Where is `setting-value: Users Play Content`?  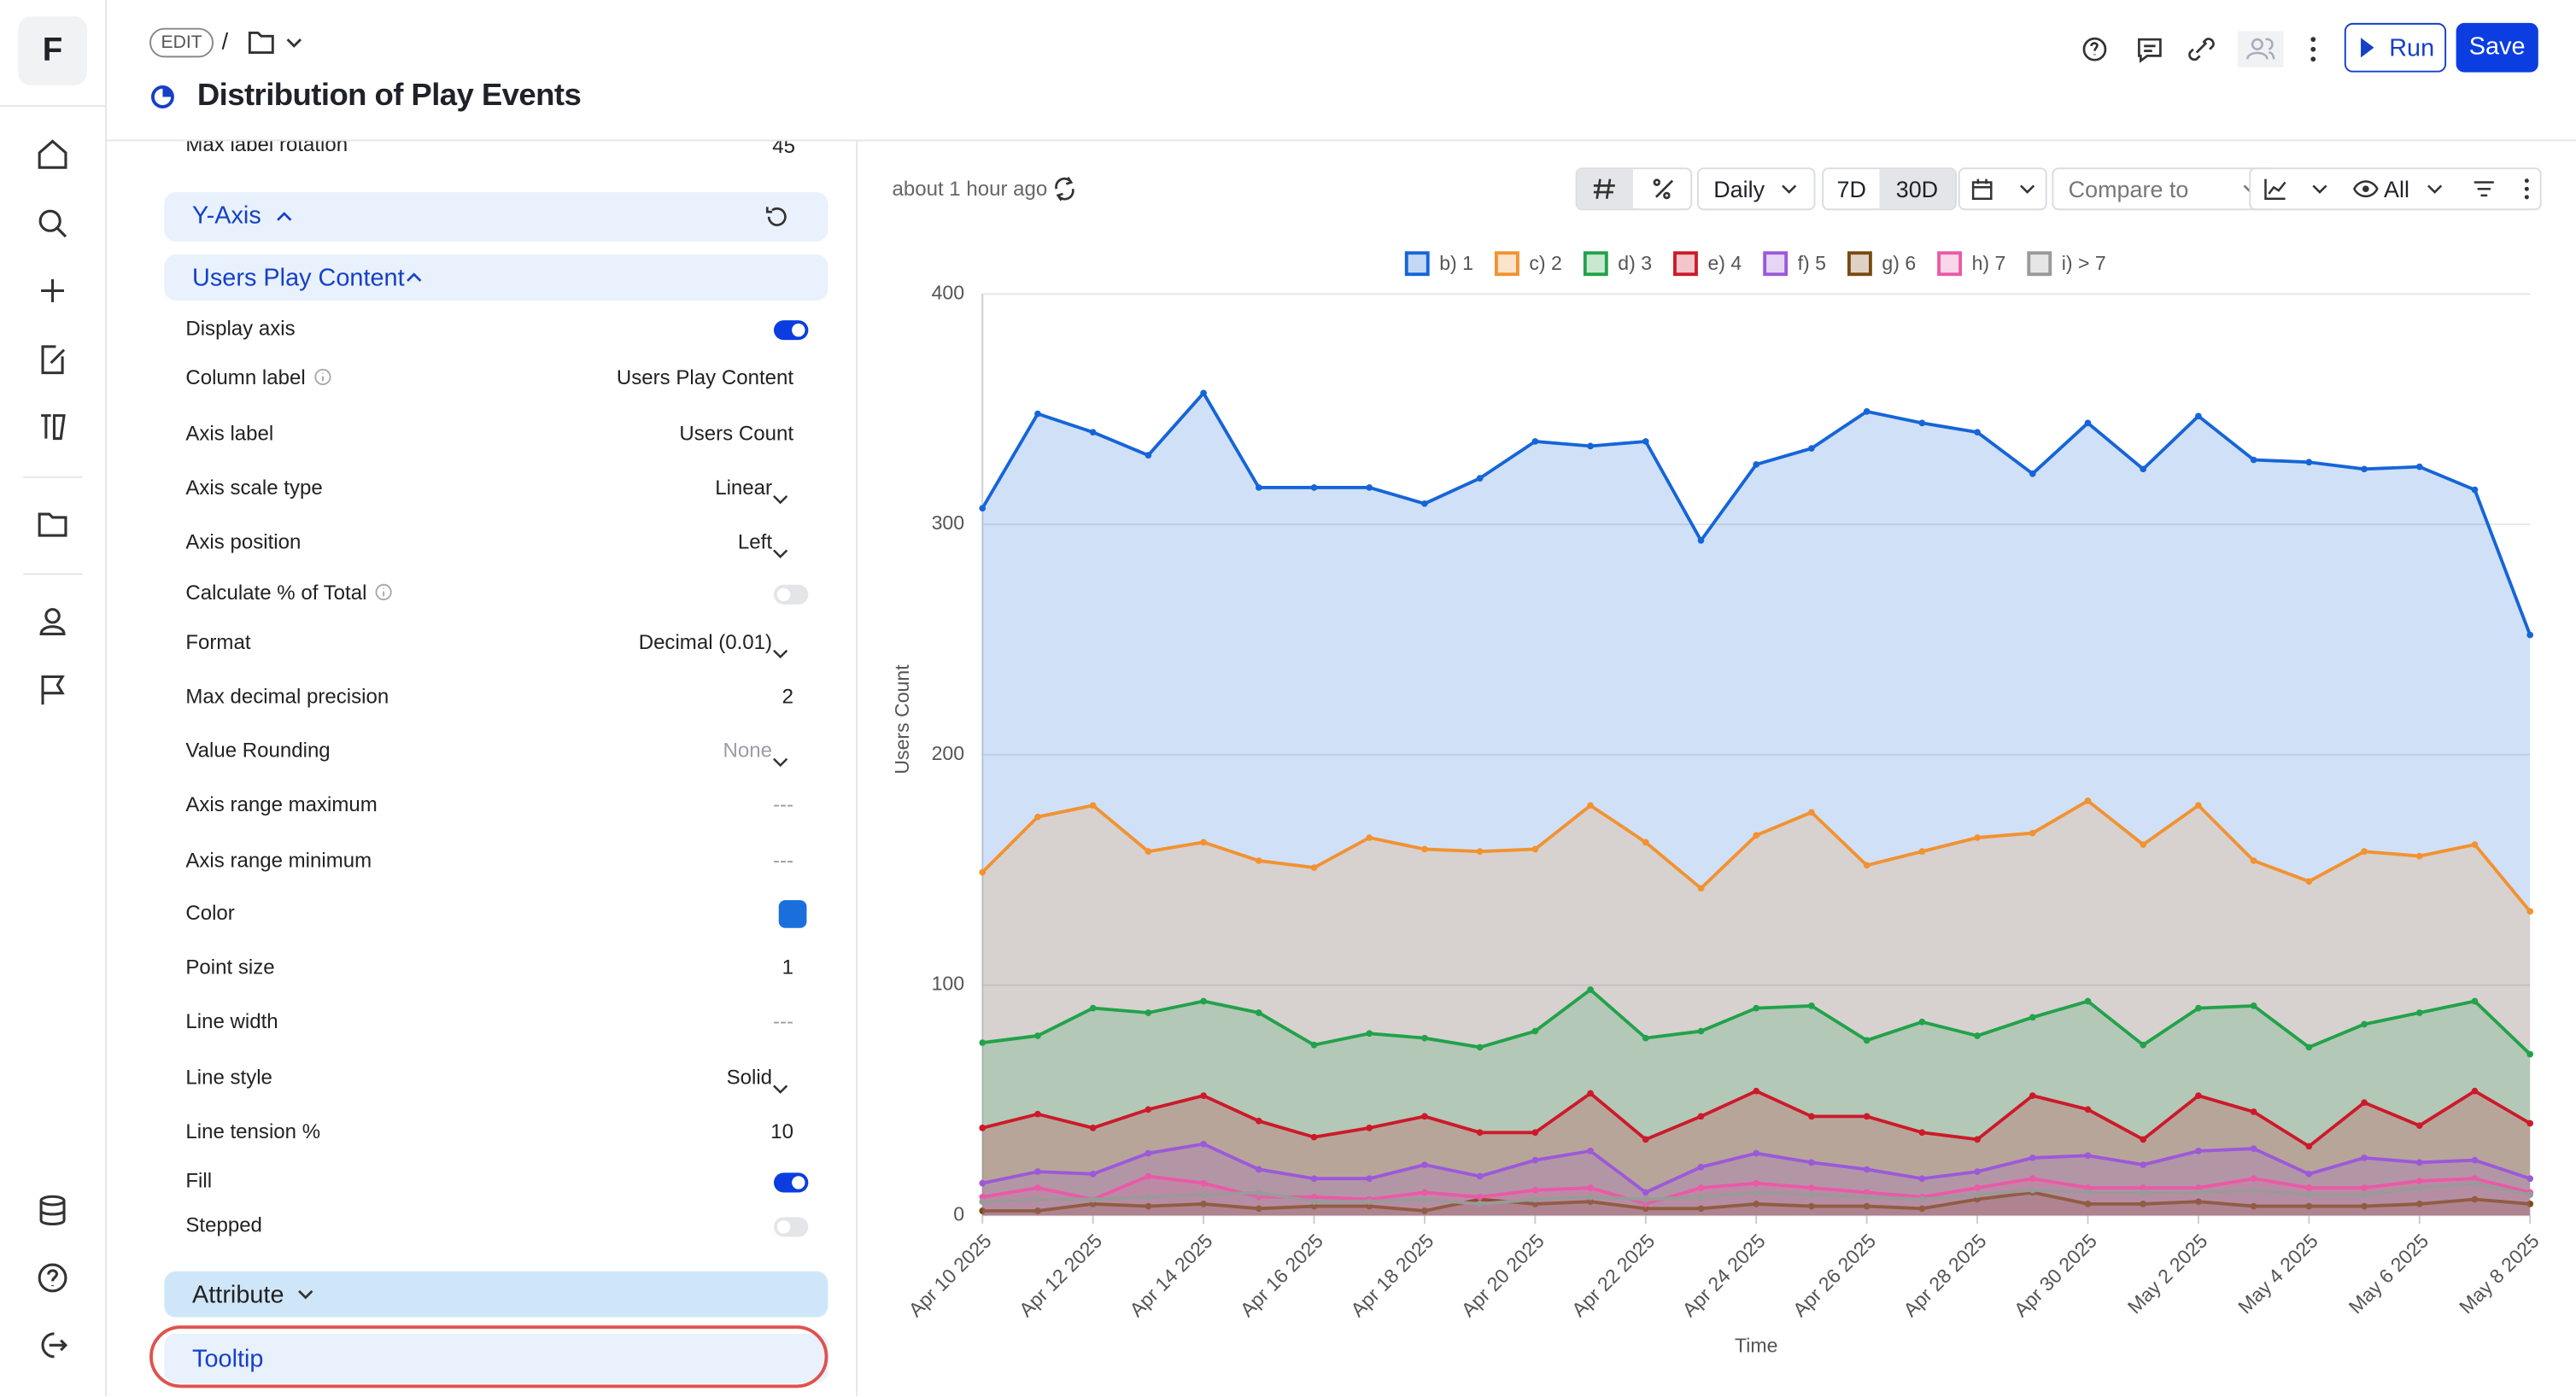 setting-value: Users Play Content is located at coordinates (705, 377).